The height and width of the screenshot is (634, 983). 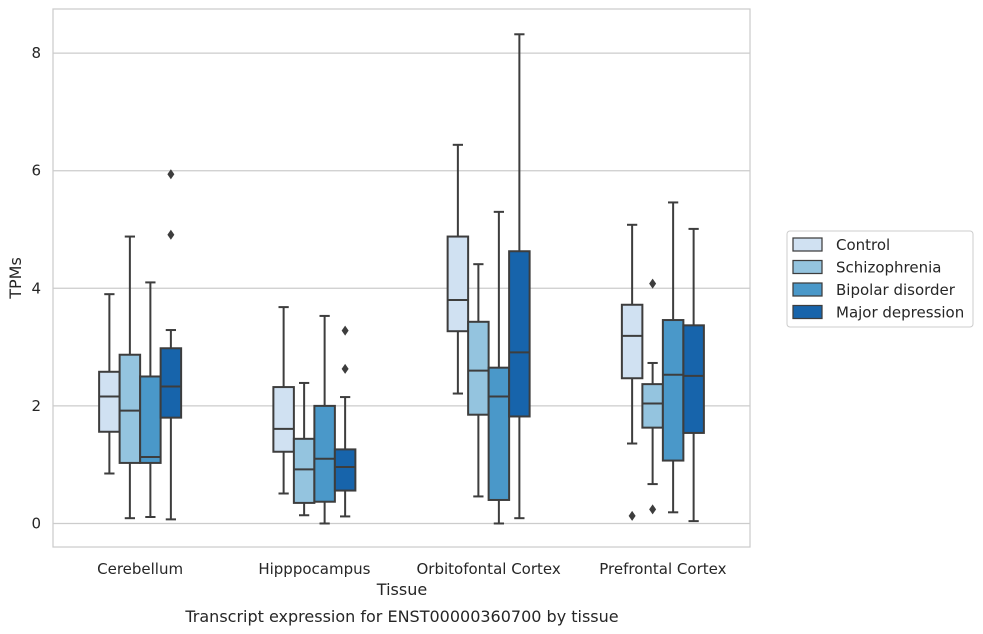 I want to click on y-axis-ticks: 0 2 4 6 8, so click(x=36, y=288).